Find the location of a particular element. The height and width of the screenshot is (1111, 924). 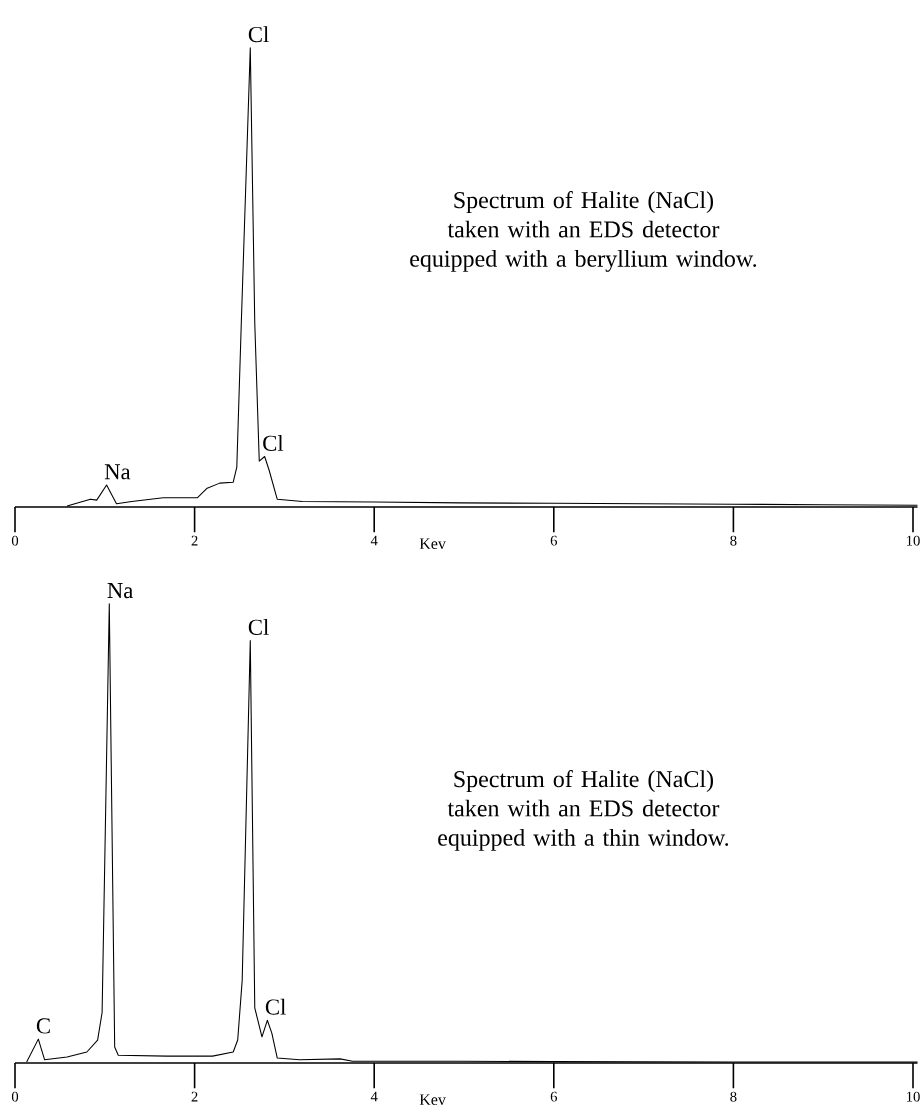

annotation: C is located at coordinates (43, 1026).